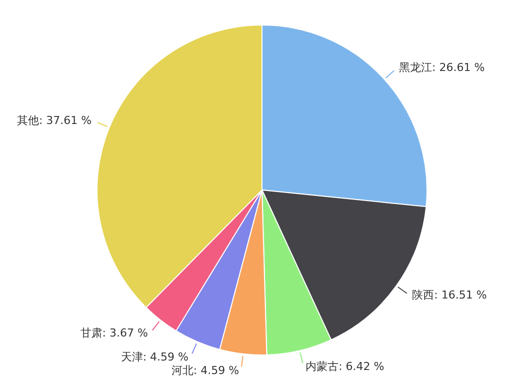  I want to click on slice-label: 甘肃: 3.67 %, so click(114, 333).